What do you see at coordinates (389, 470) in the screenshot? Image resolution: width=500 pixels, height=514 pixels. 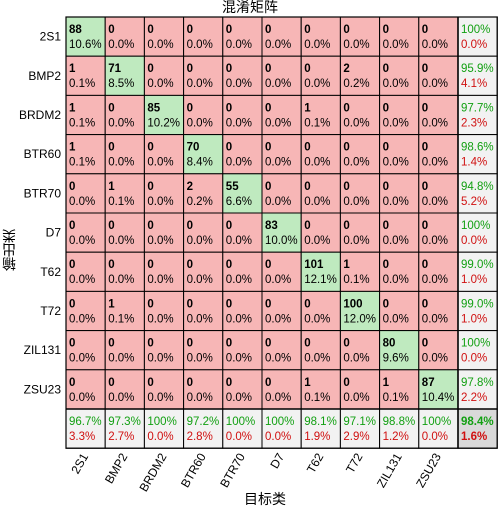 I see `column-label: ZIL131` at bounding box center [389, 470].